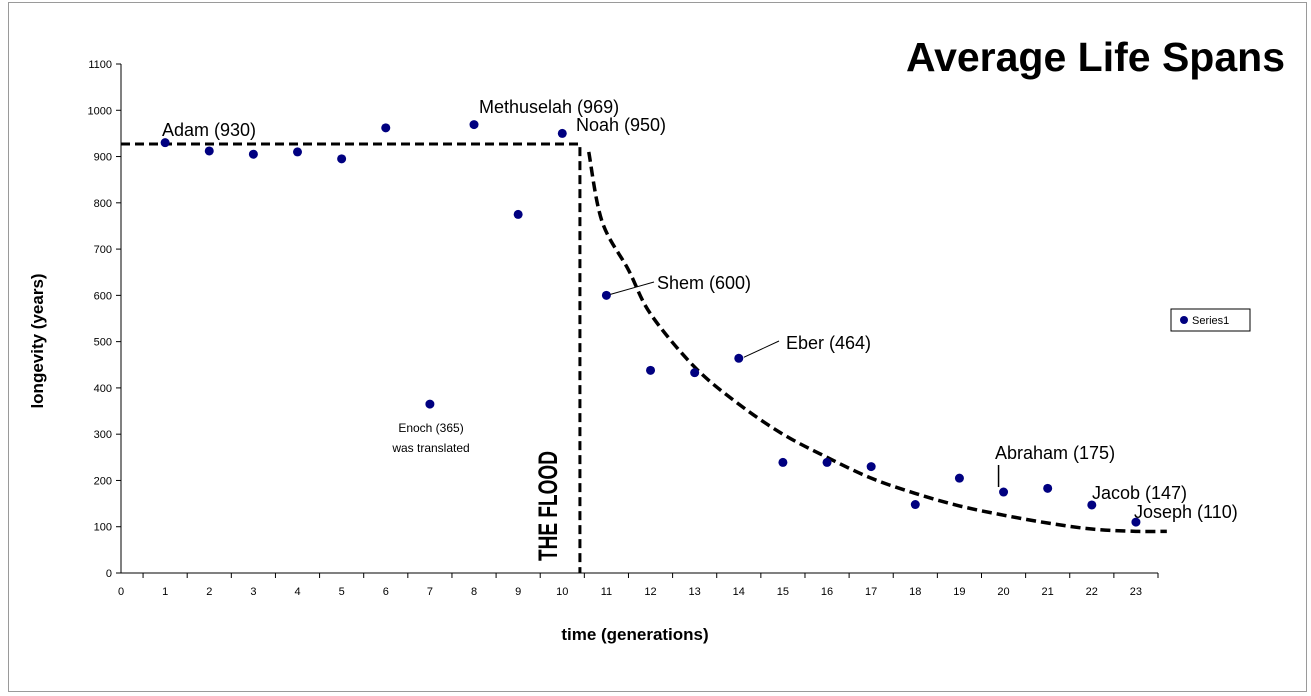 This screenshot has width=1311, height=696. I want to click on legend-marker, so click(1184, 320).